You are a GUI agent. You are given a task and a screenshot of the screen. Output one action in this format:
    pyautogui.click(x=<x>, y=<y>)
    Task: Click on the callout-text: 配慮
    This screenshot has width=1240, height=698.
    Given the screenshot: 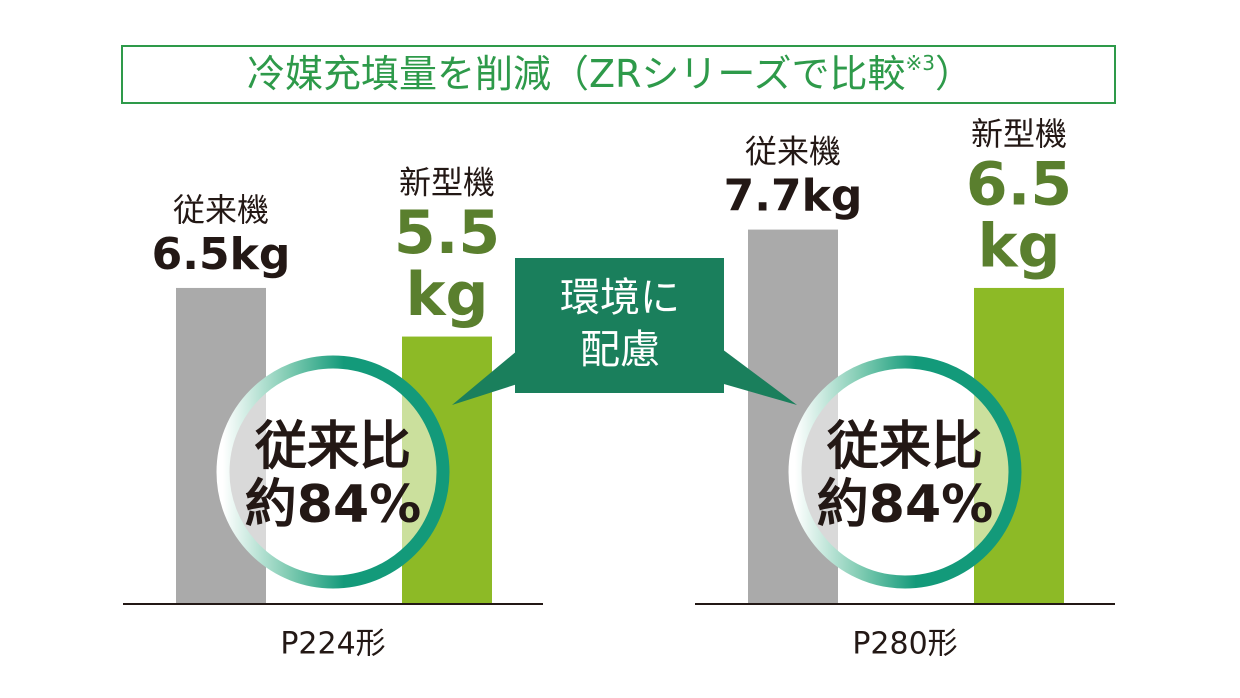 What is the action you would take?
    pyautogui.click(x=620, y=350)
    